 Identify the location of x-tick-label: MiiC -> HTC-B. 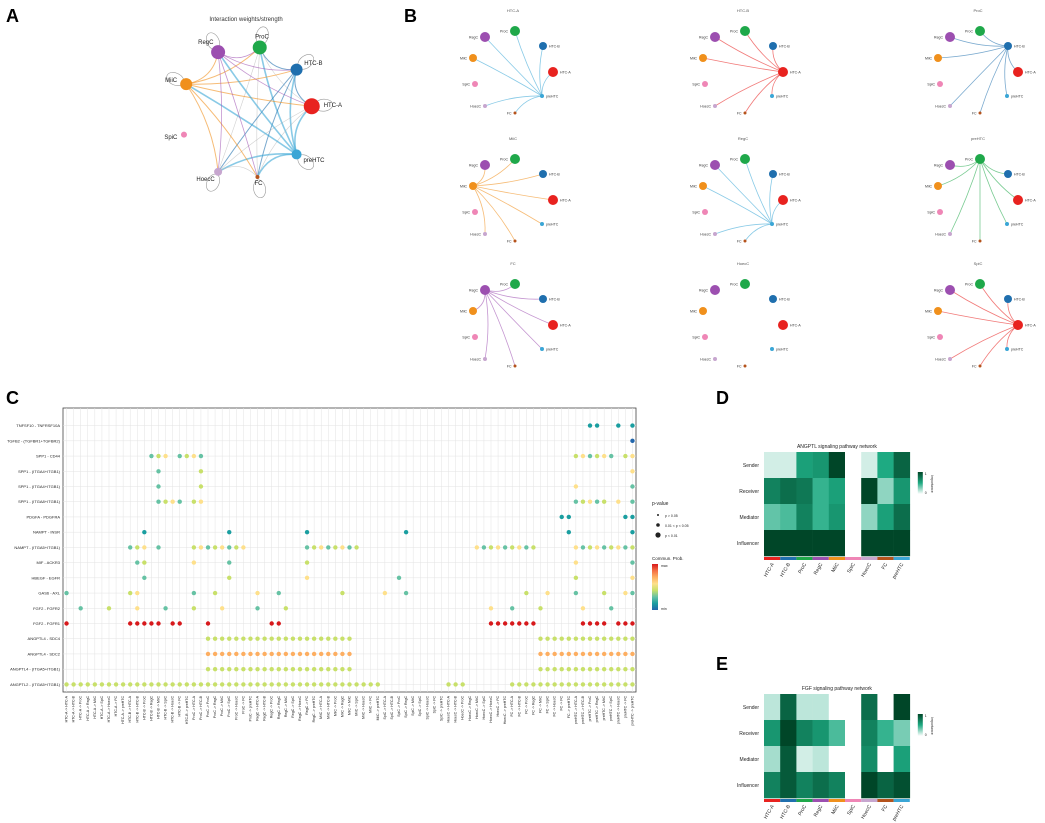
(328, 707).